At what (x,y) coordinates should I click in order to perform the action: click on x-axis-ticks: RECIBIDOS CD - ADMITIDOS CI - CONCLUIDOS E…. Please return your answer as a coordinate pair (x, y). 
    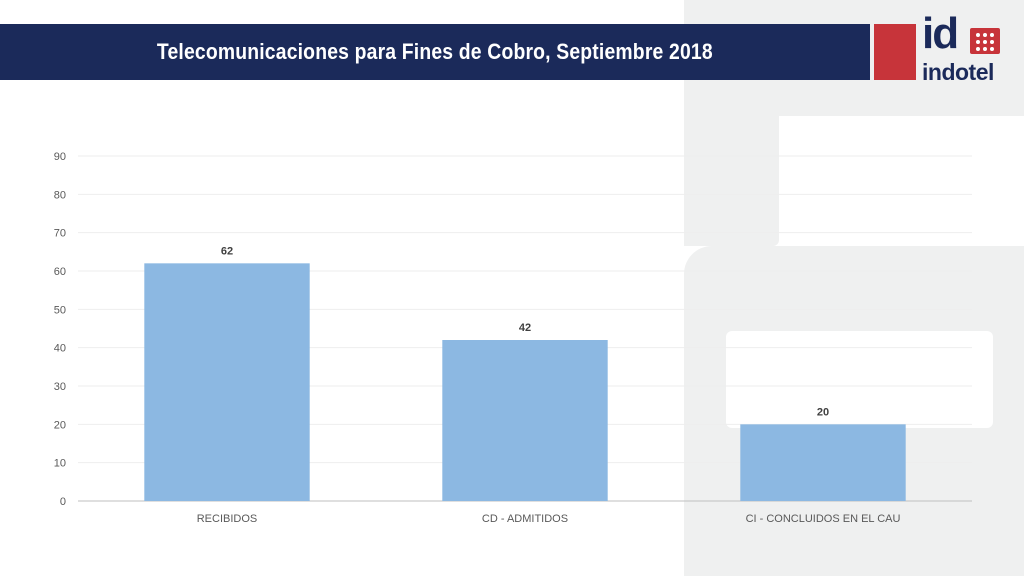
    Looking at the image, I should click on (549, 519).